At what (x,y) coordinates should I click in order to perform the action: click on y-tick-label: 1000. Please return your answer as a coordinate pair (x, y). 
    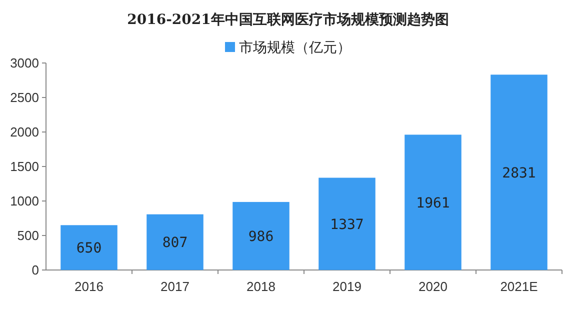
    Looking at the image, I should click on (24, 201).